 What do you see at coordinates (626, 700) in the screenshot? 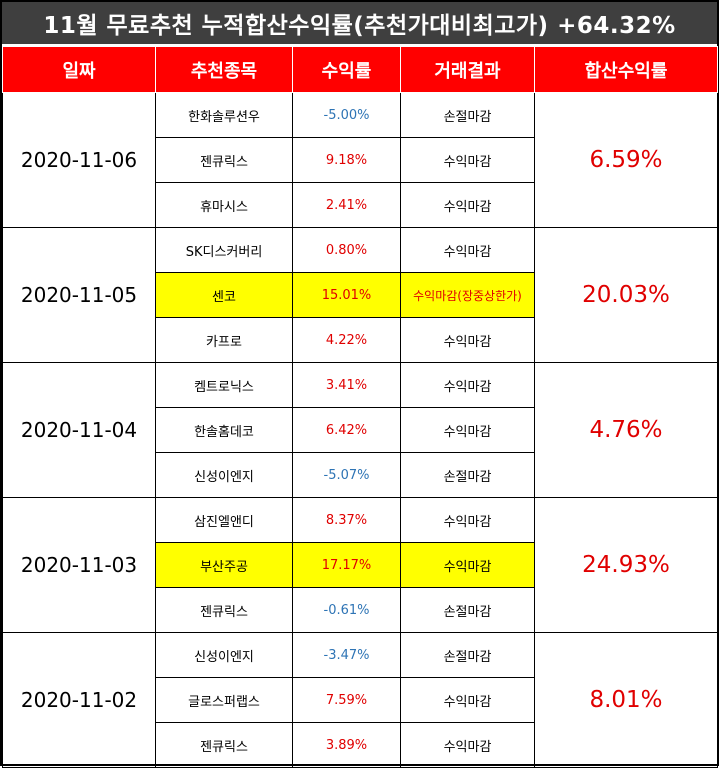
I see `total-cell: 8.01%` at bounding box center [626, 700].